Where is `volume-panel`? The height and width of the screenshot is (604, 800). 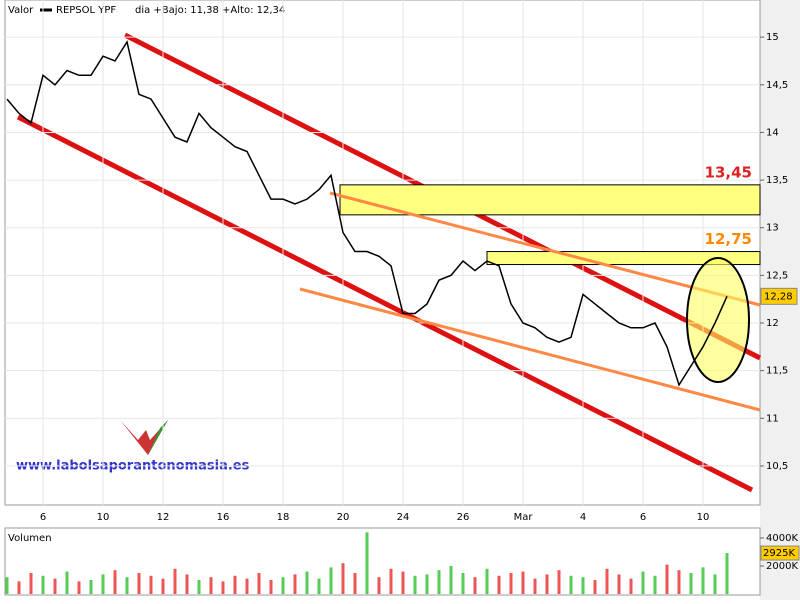
volume-panel is located at coordinates (382, 561).